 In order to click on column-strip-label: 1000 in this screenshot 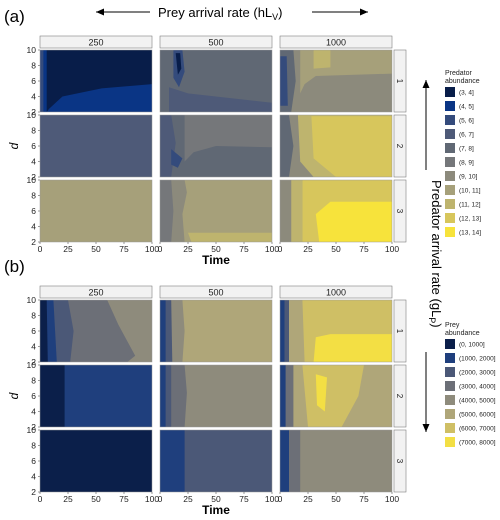, I will do `click(336, 43)`.